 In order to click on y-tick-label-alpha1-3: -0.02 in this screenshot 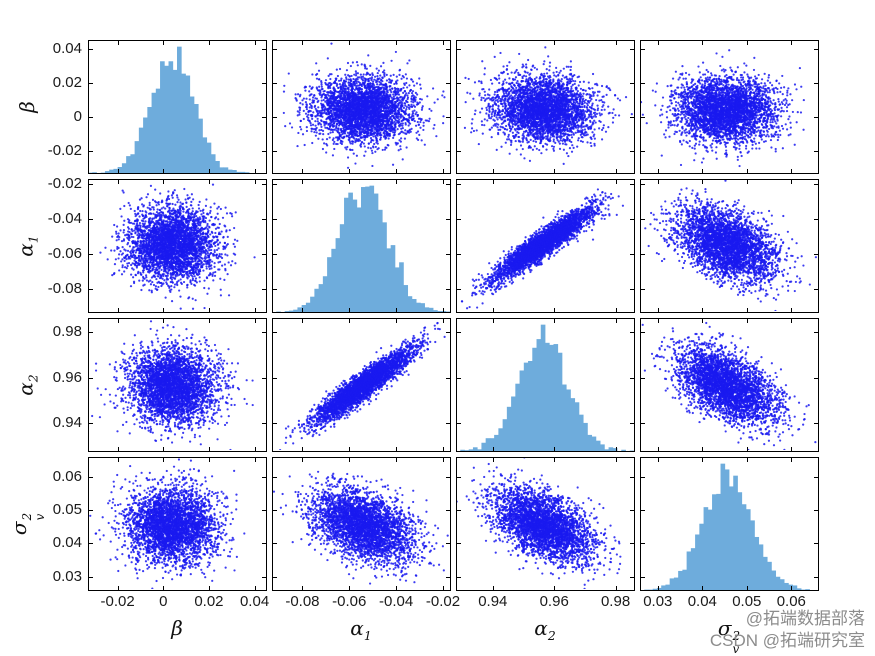, I will do `click(64, 184)`.